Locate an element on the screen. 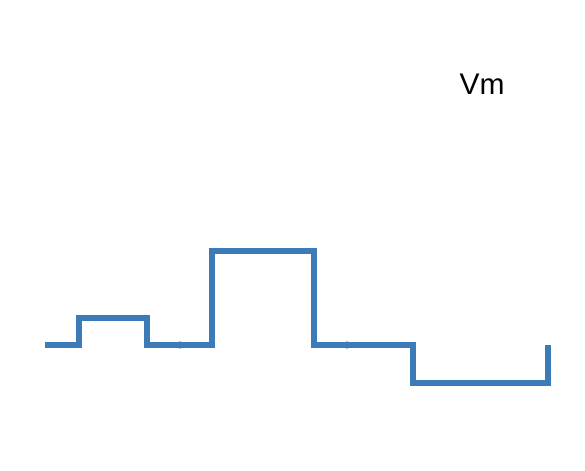 This screenshot has height=471, width=585. signal-label: Vm is located at coordinates (482, 84).